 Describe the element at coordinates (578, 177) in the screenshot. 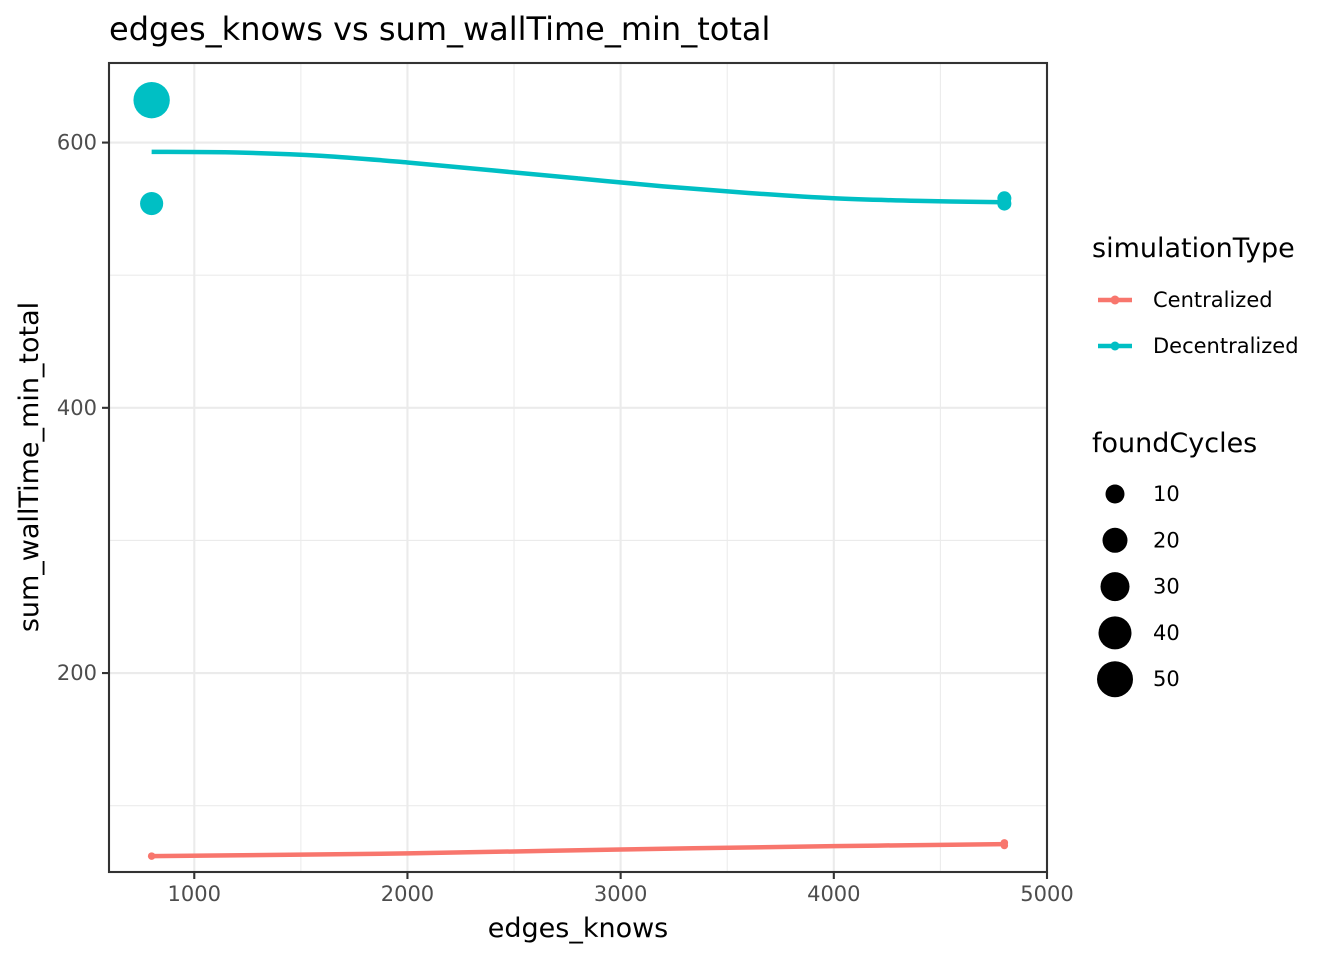

I see `smooth-line-decentralized` at that location.